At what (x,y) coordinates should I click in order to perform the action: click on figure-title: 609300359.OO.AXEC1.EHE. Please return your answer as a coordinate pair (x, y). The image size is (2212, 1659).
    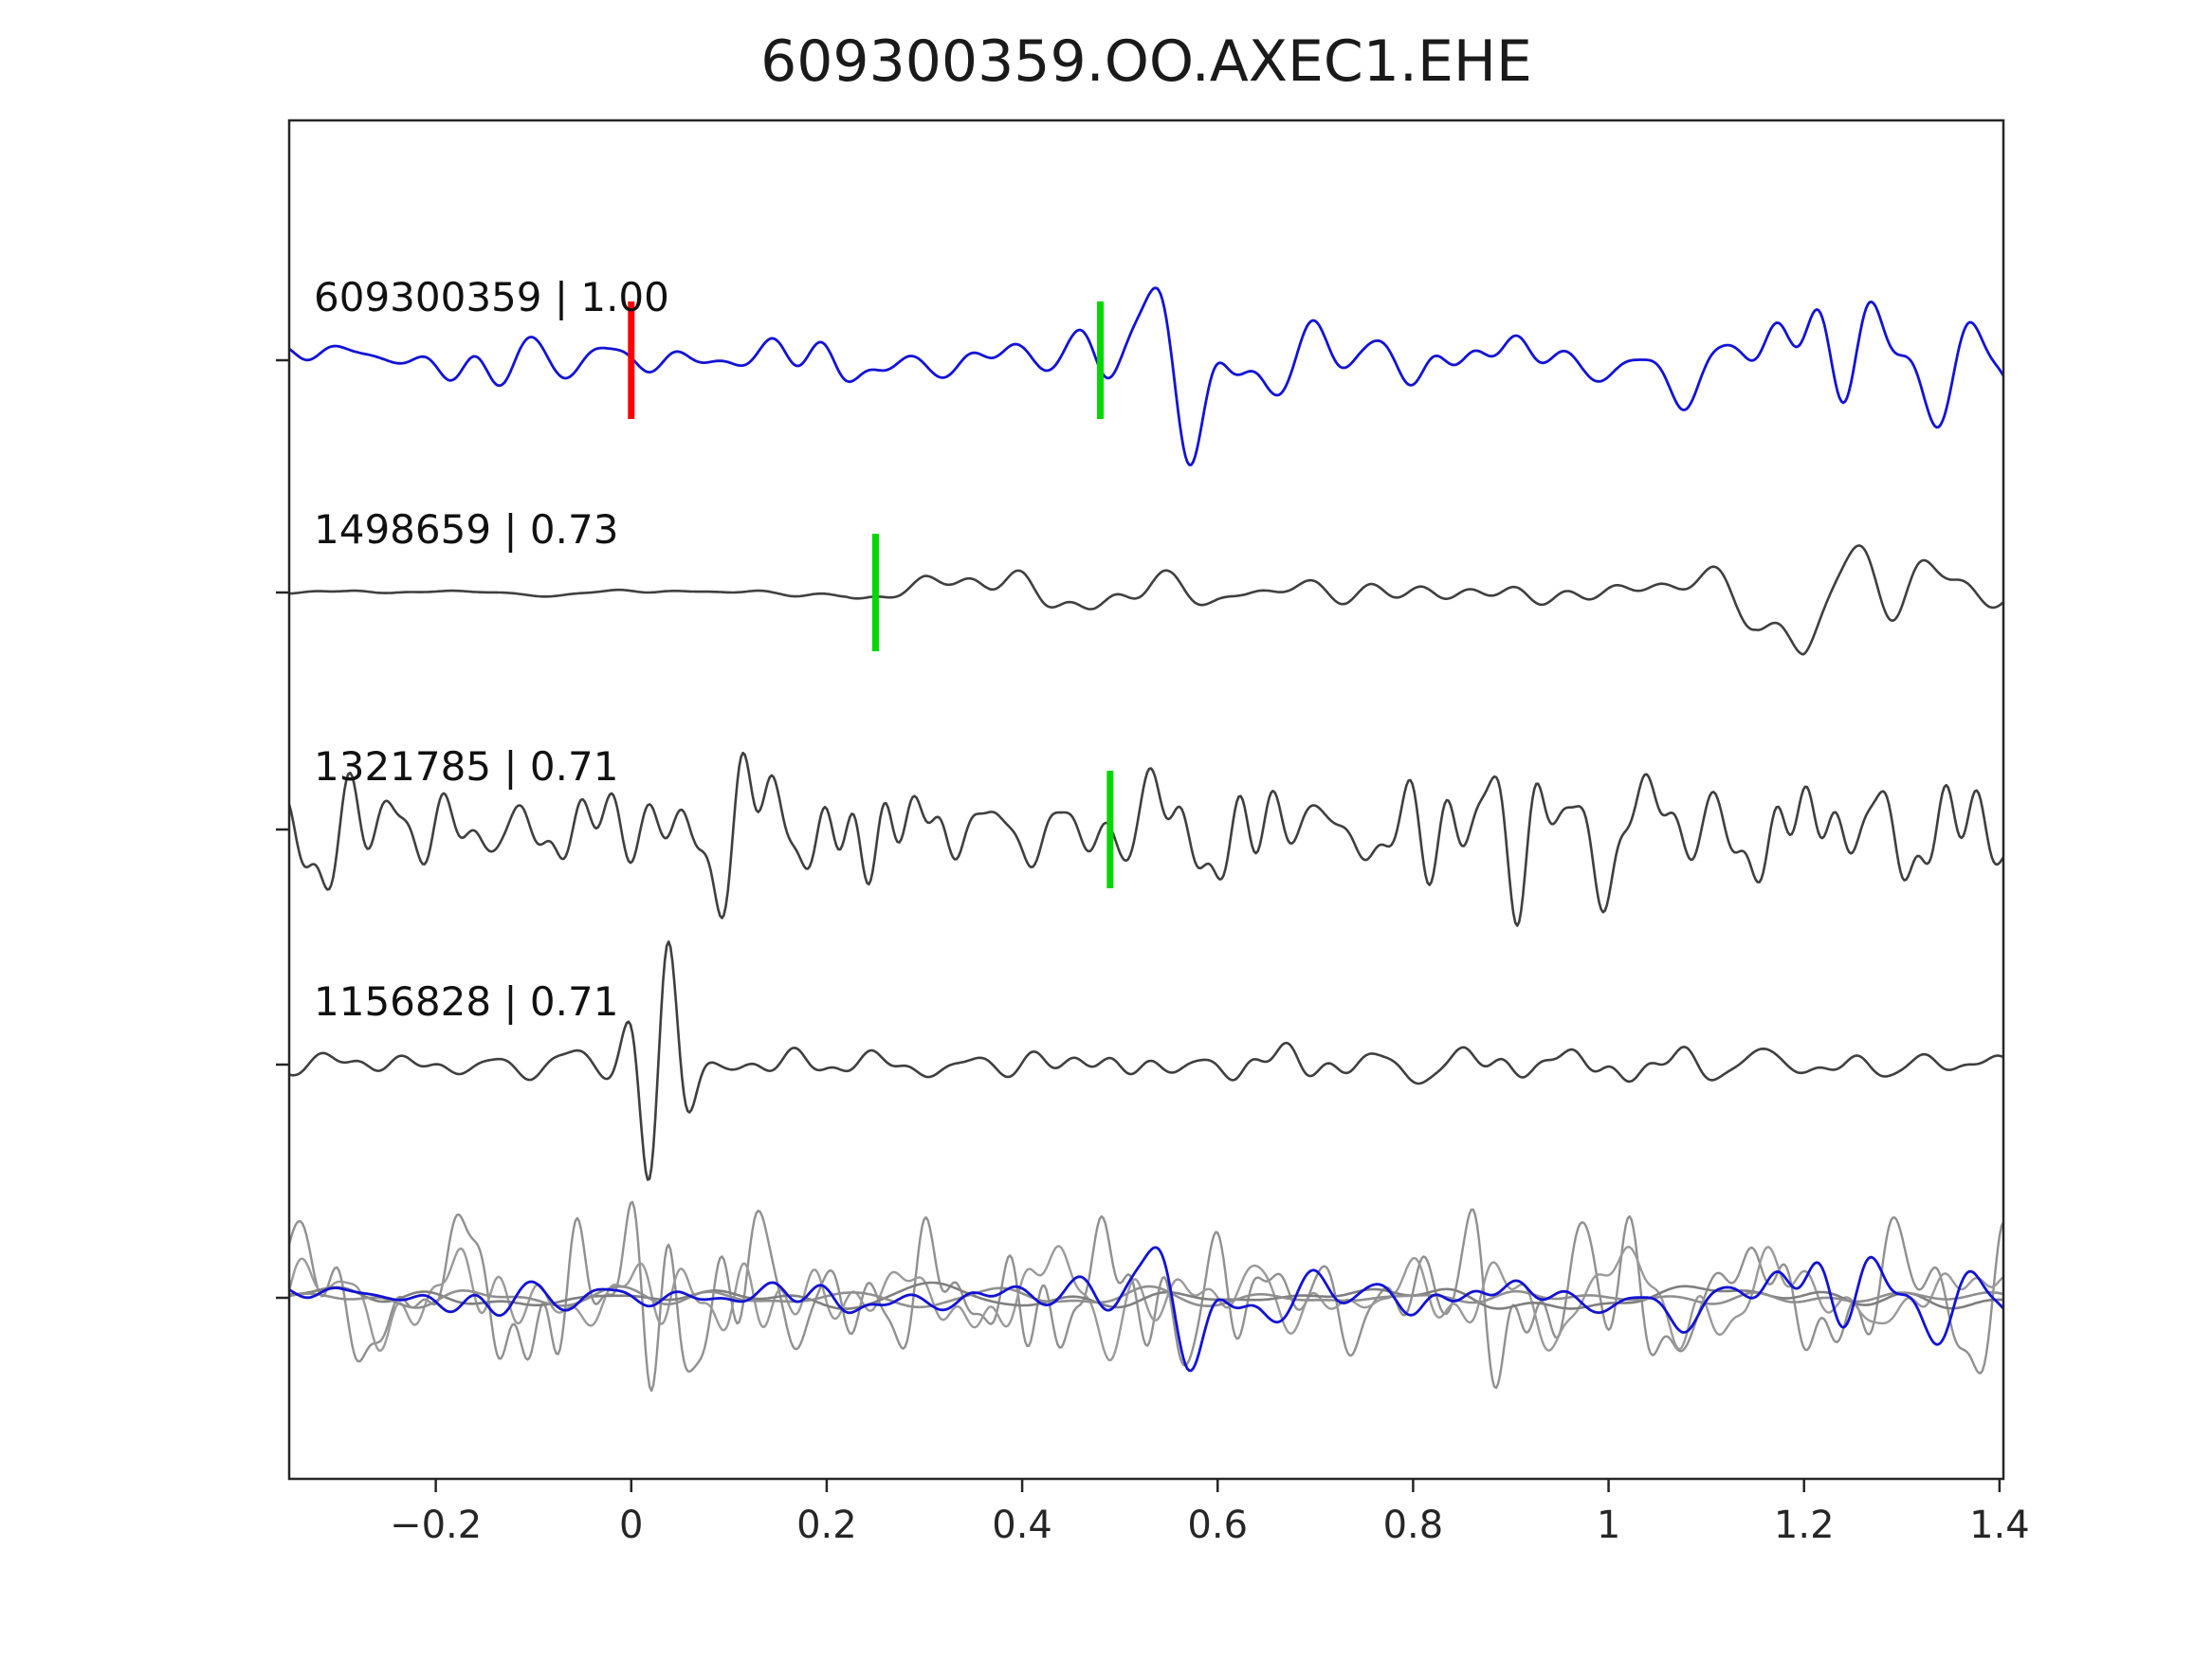
    Looking at the image, I should click on (1146, 61).